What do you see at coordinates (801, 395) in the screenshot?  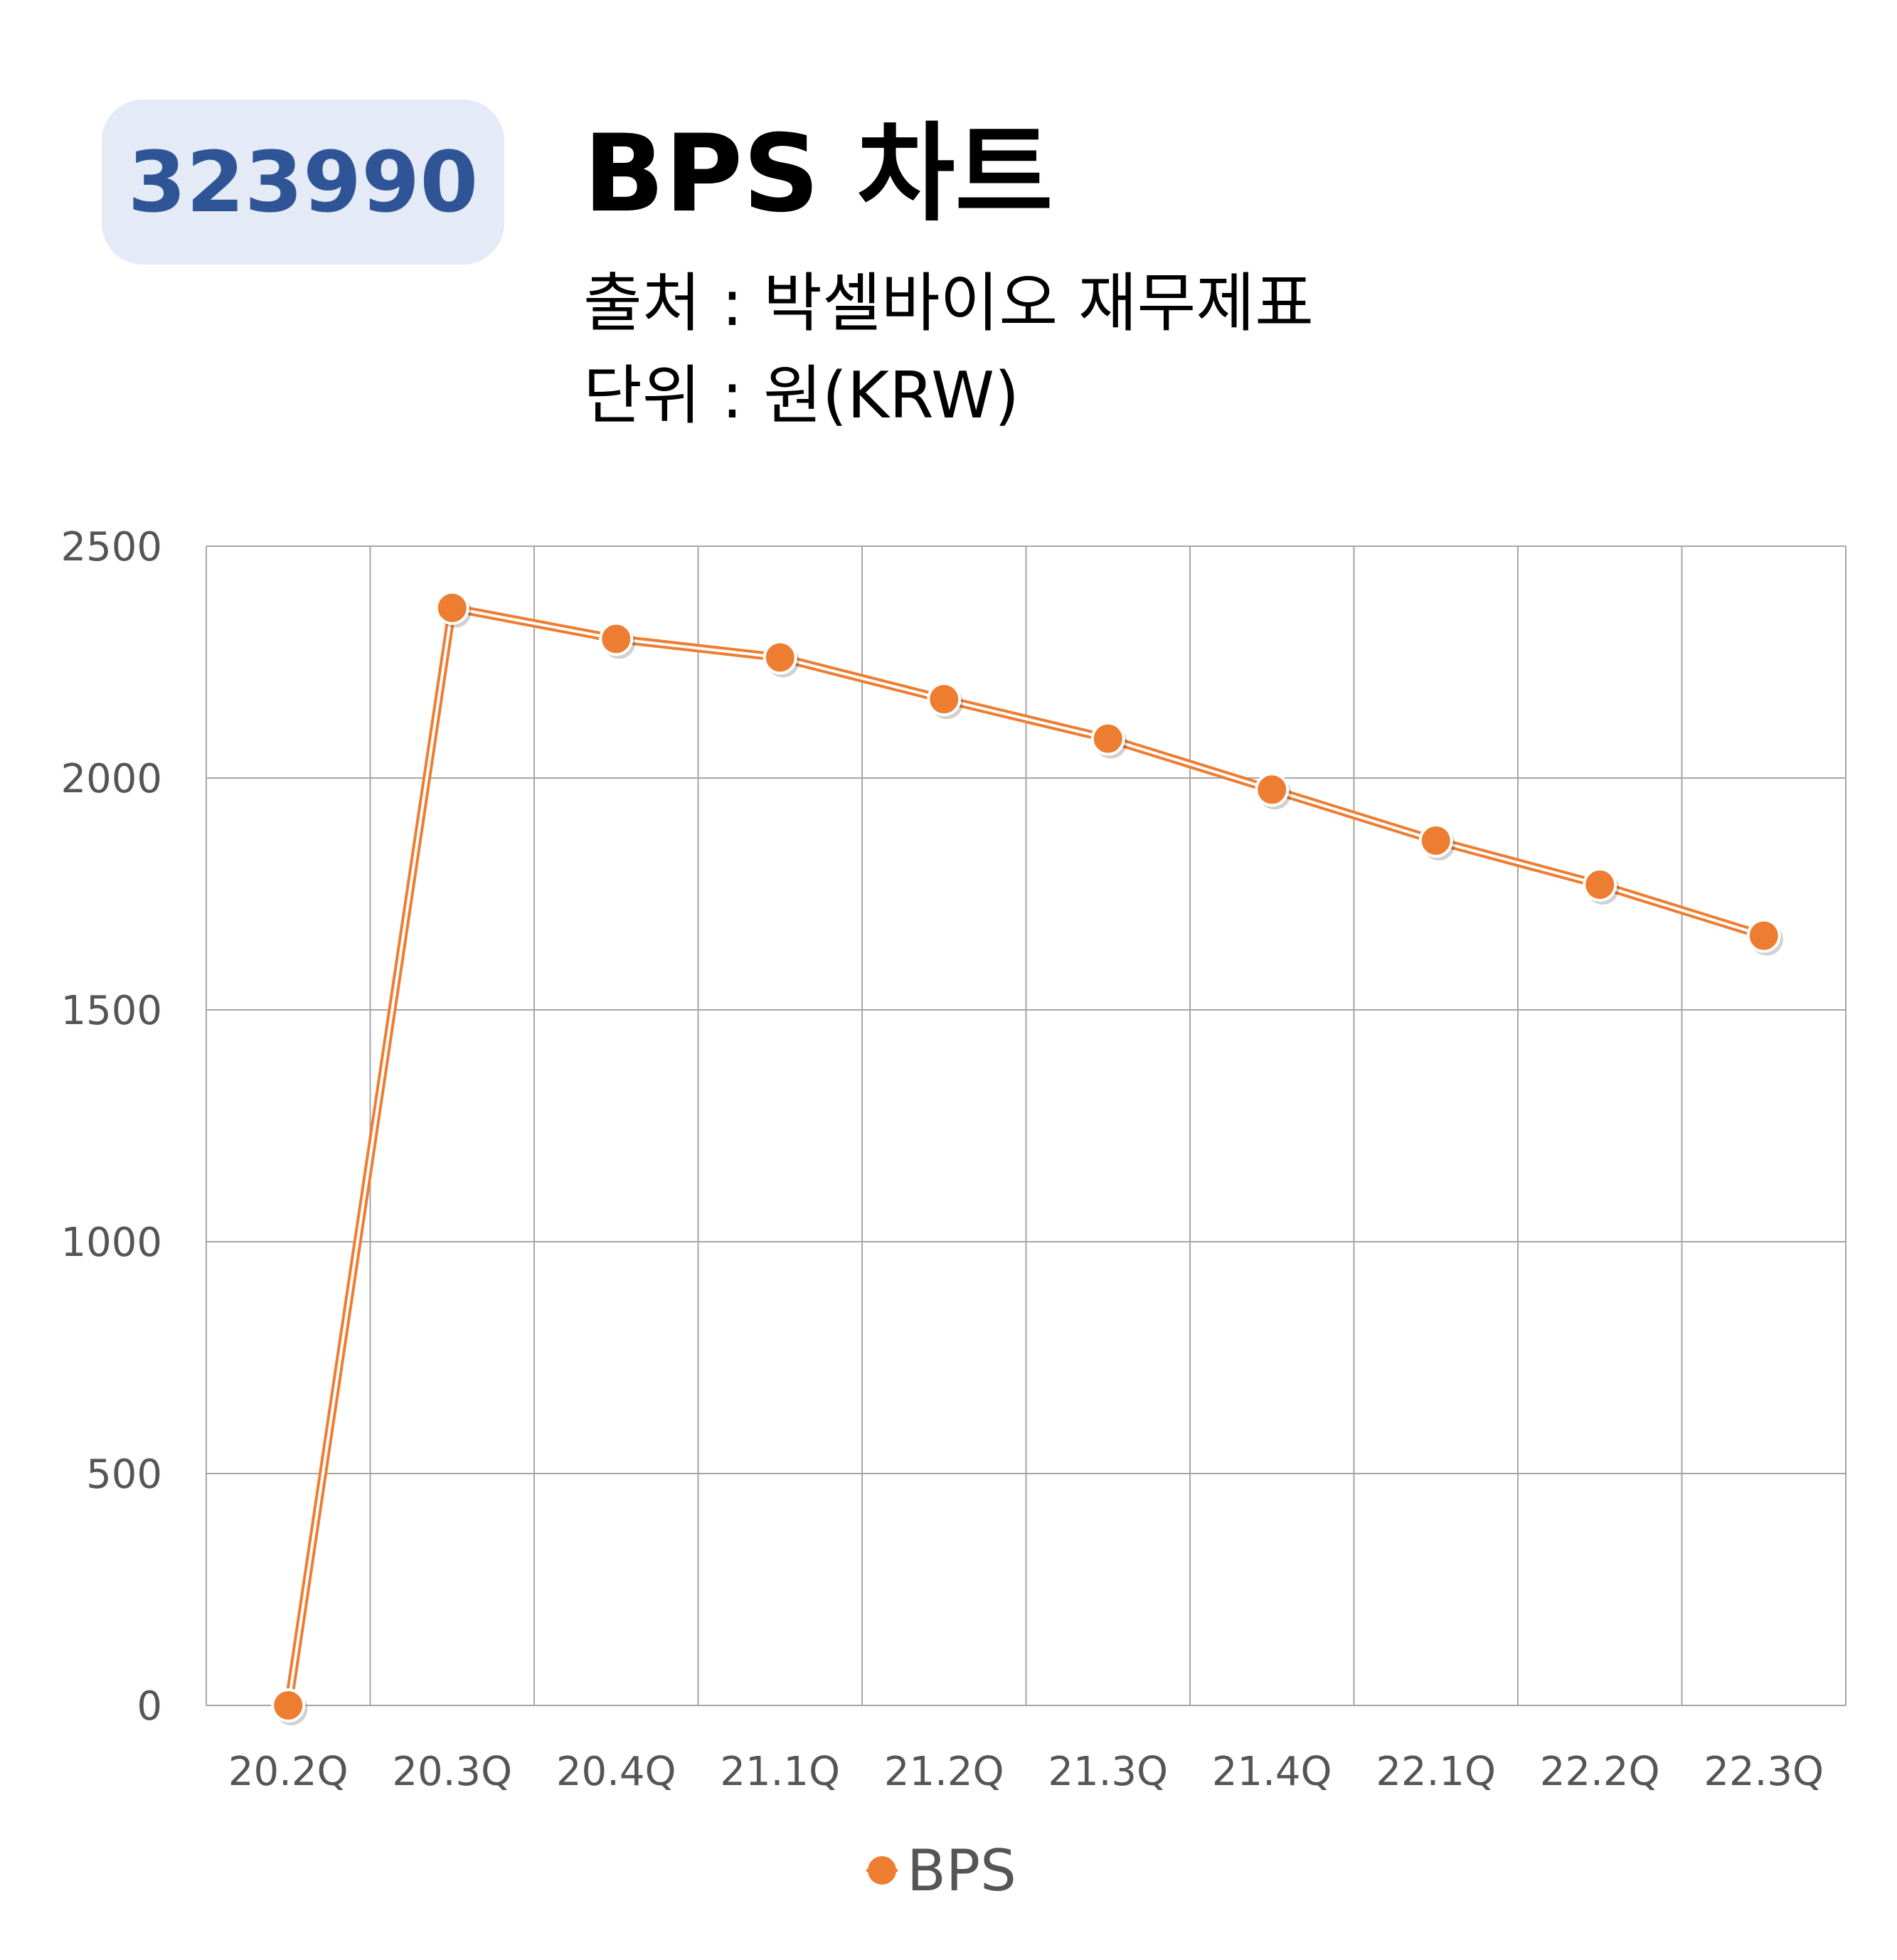 I see `unit-label: 단위 : 원(KRW)` at bounding box center [801, 395].